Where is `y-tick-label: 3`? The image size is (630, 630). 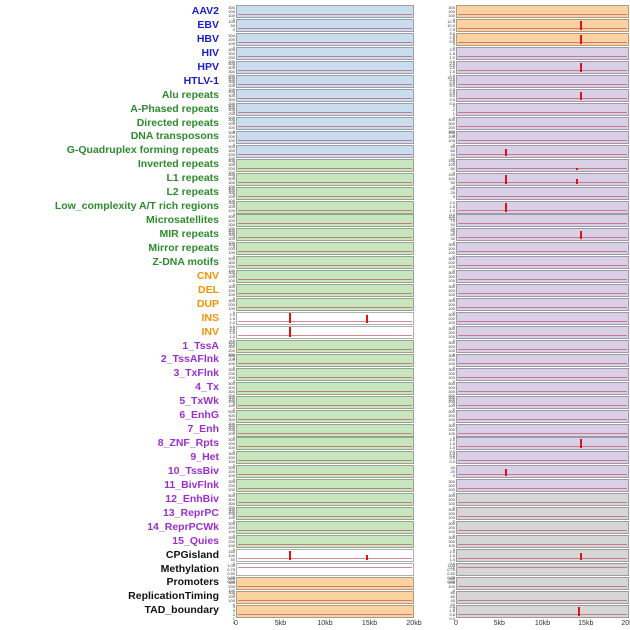 y-tick-label: 3 is located at coordinates (453, 105).